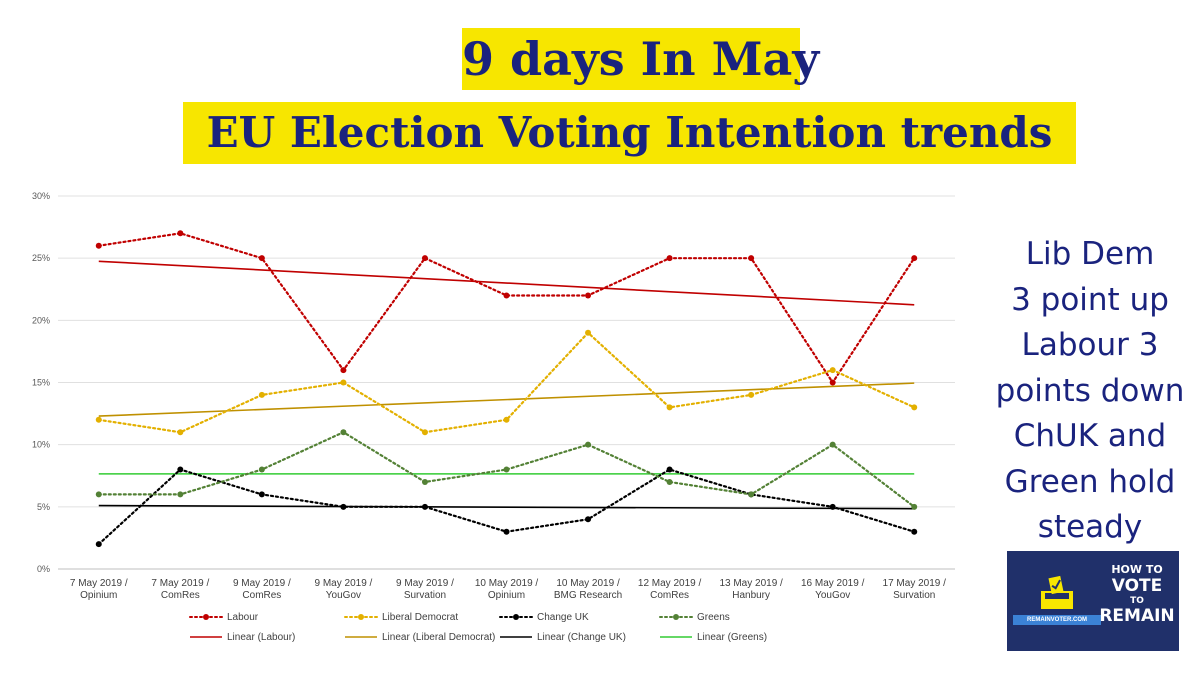 This screenshot has height=675, width=1200. What do you see at coordinates (1090, 436) in the screenshot?
I see `side-annotation-line: ChUK and` at bounding box center [1090, 436].